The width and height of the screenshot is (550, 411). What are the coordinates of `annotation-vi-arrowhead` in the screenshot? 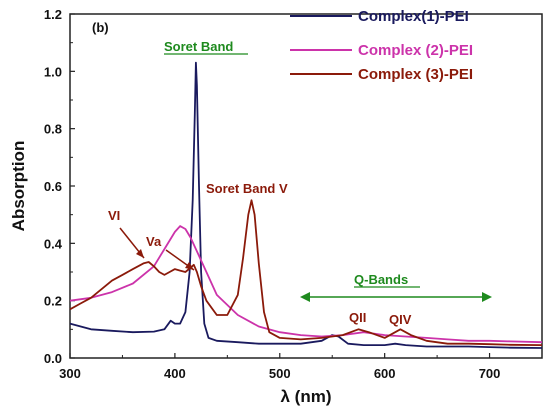 It's located at (140, 253).